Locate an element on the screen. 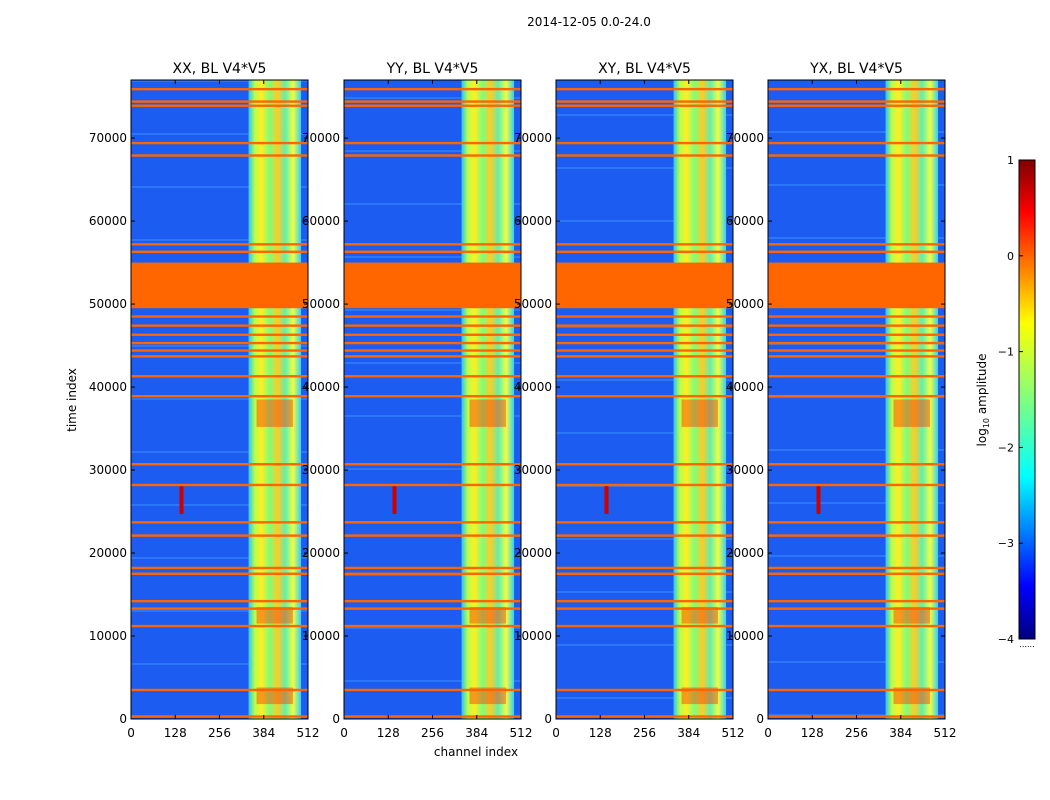  panel-title: YX, BL V4*V5 is located at coordinates (856, 69).